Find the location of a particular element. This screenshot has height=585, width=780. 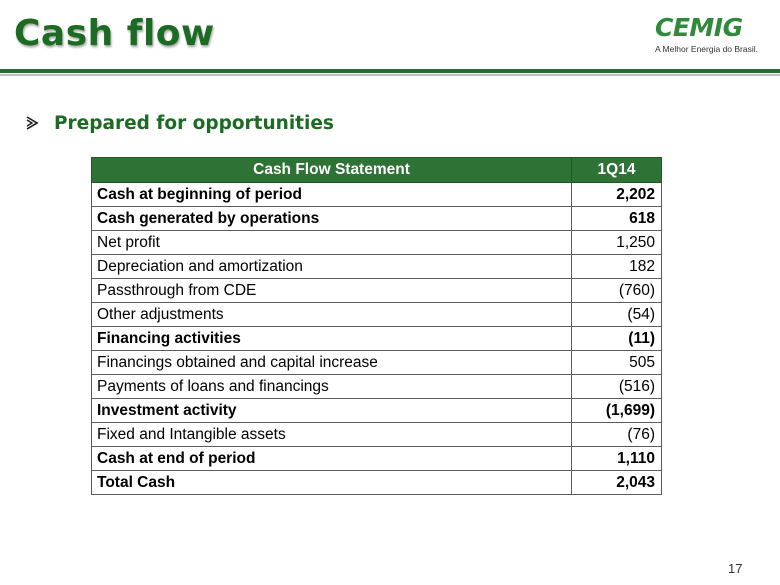

table-row: Financing activities (11) is located at coordinates (376, 338).